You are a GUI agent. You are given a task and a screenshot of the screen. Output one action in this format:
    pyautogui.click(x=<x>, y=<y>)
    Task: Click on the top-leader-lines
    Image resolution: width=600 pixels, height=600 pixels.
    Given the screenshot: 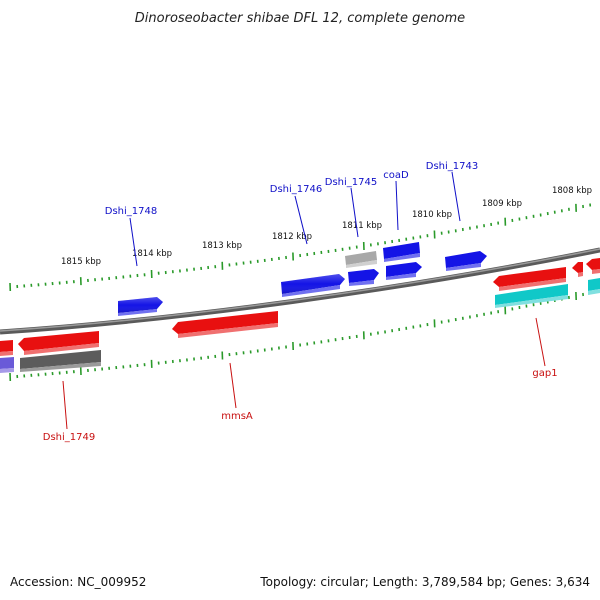 What is the action you would take?
    pyautogui.click(x=295, y=219)
    